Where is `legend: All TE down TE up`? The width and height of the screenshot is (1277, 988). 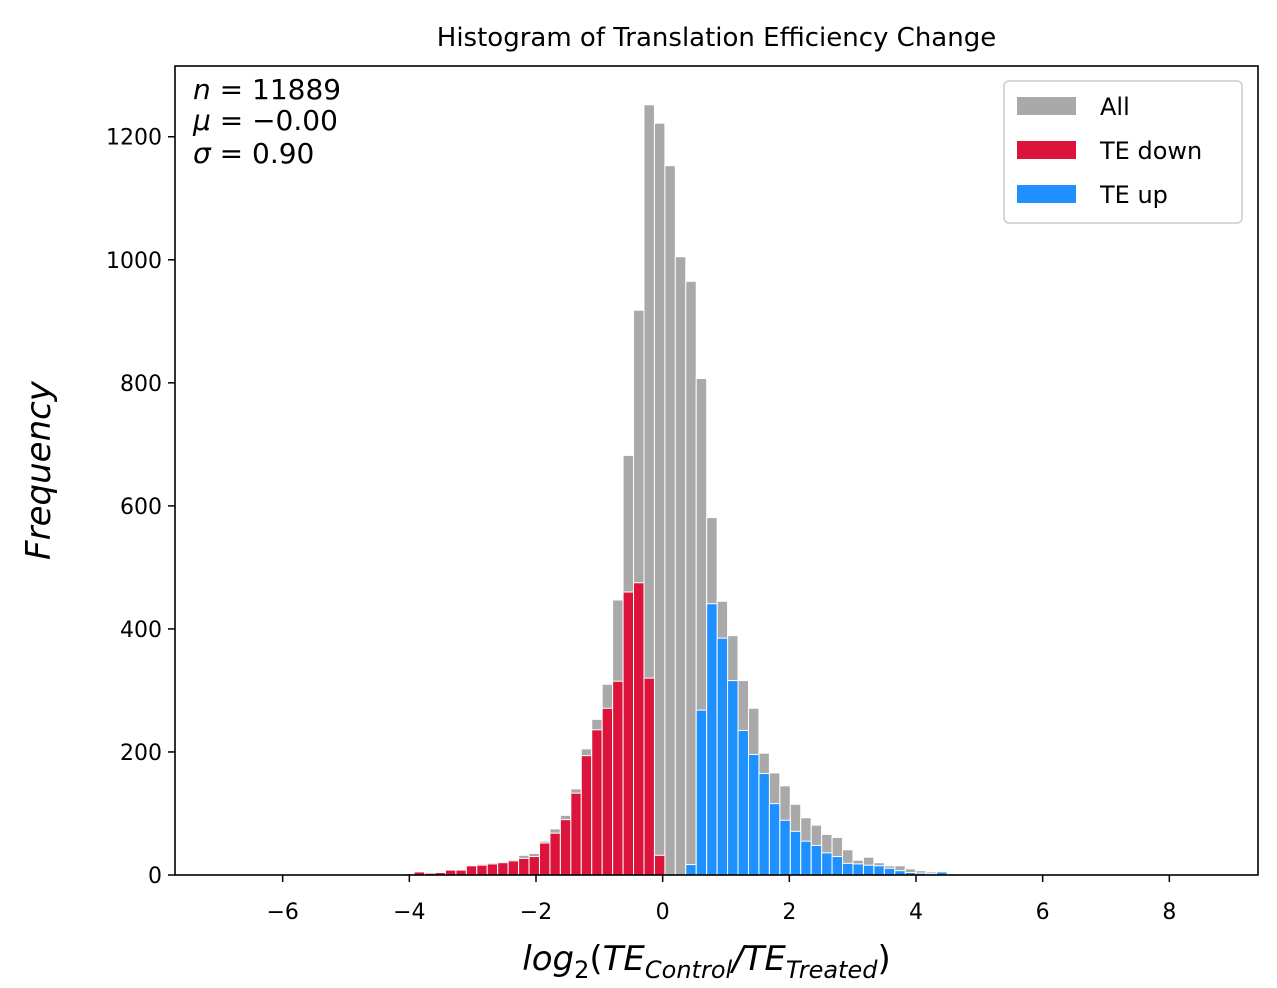
legend: All TE down TE up is located at coordinates (1123, 152).